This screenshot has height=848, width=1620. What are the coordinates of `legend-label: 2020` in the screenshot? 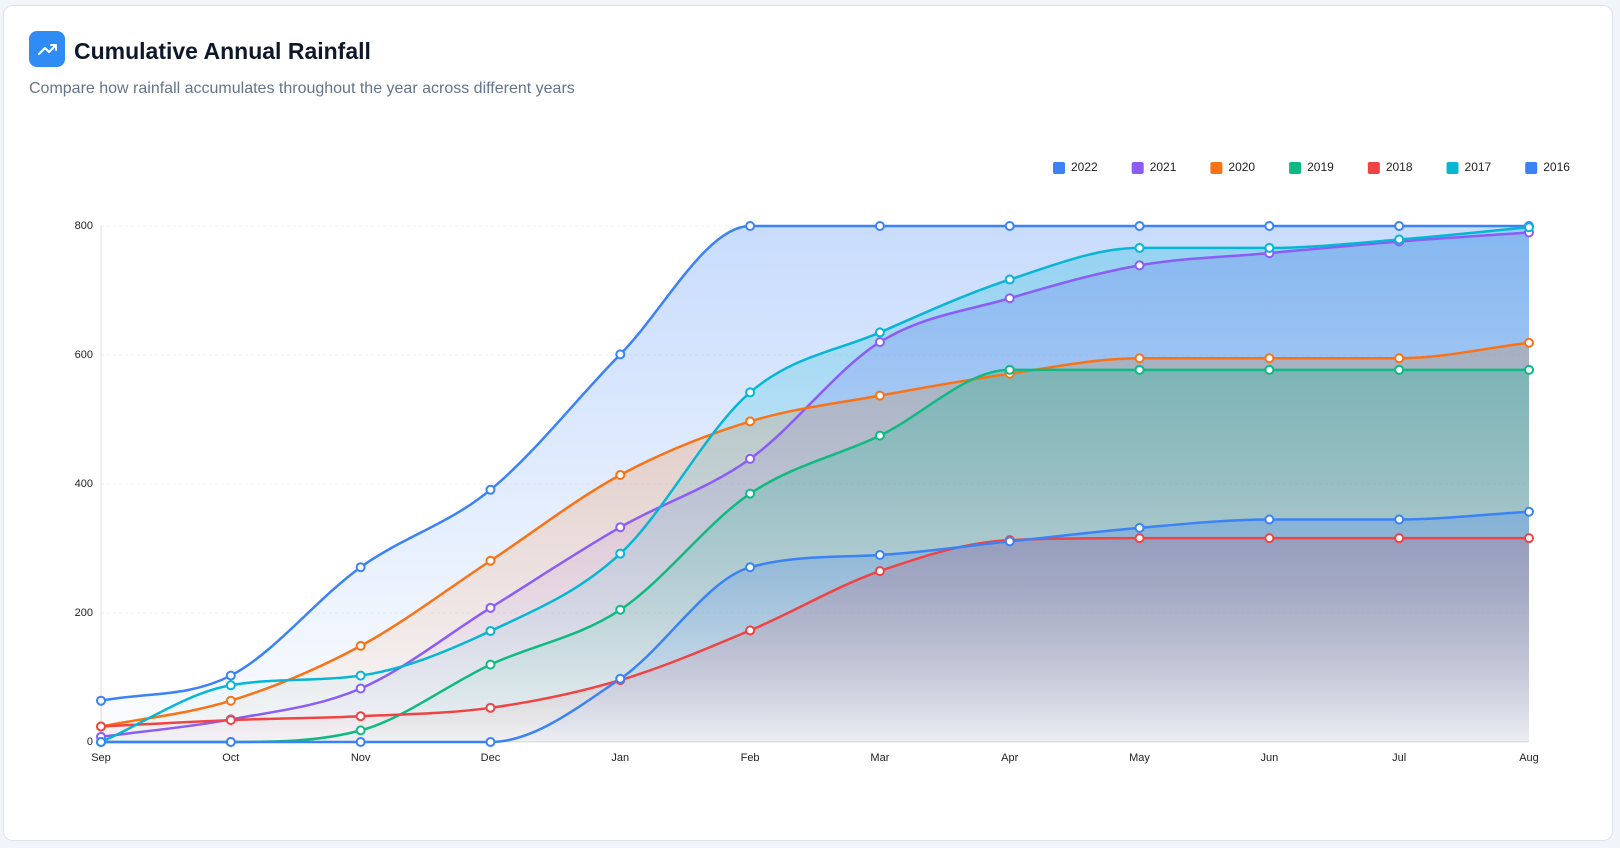 It's located at (1241, 167).